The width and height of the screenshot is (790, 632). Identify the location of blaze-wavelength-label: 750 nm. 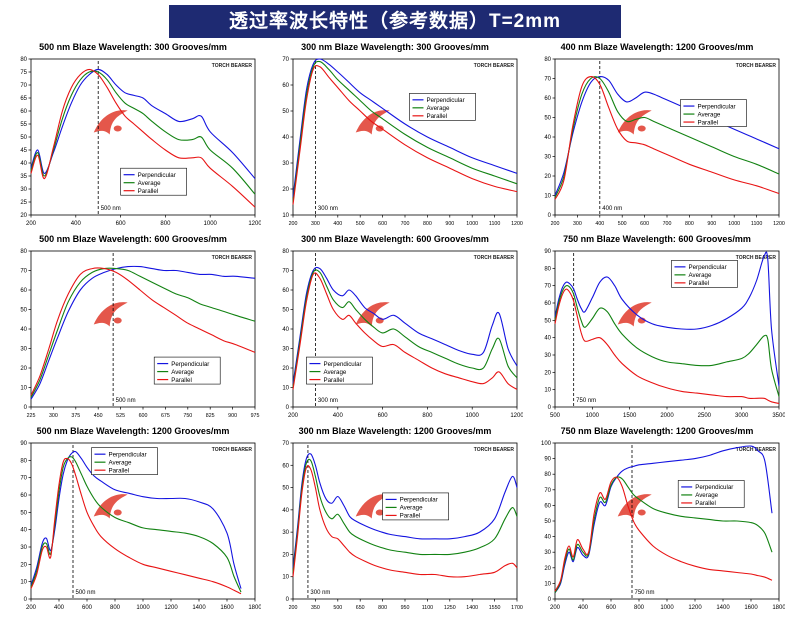
(645, 593).